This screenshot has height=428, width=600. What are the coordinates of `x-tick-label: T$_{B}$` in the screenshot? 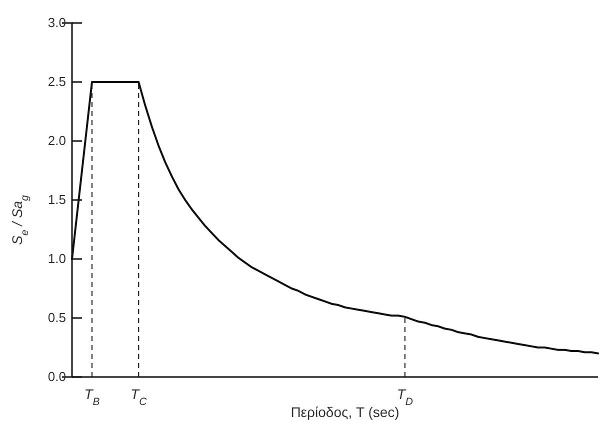 It's located at (92, 397).